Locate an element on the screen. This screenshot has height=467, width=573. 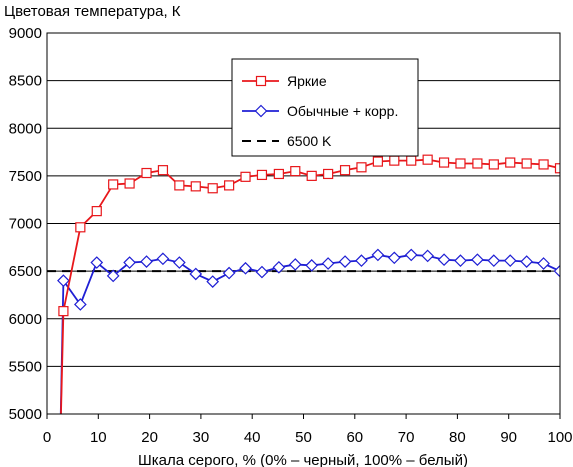
y-tick-label: 6500 is located at coordinates (25, 271).